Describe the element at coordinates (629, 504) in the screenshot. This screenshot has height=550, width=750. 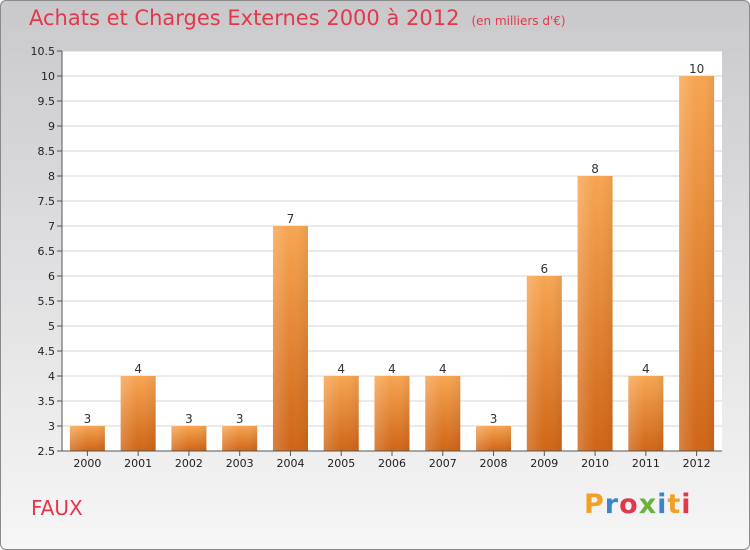
I see `logo-letter: o` at that location.